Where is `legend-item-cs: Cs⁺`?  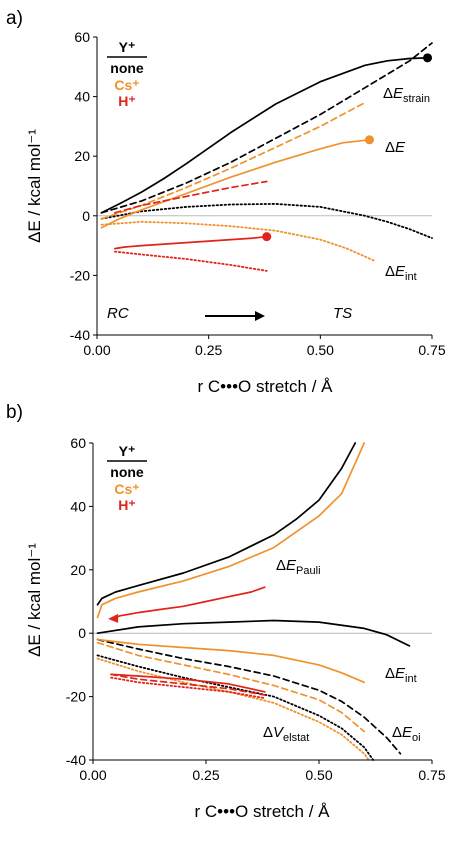 legend-item-cs: Cs⁺ is located at coordinates (126, 85).